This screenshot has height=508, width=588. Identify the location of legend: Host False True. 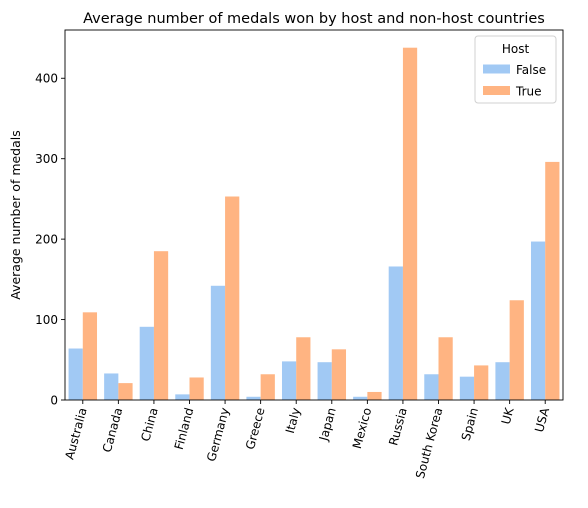
(515, 69).